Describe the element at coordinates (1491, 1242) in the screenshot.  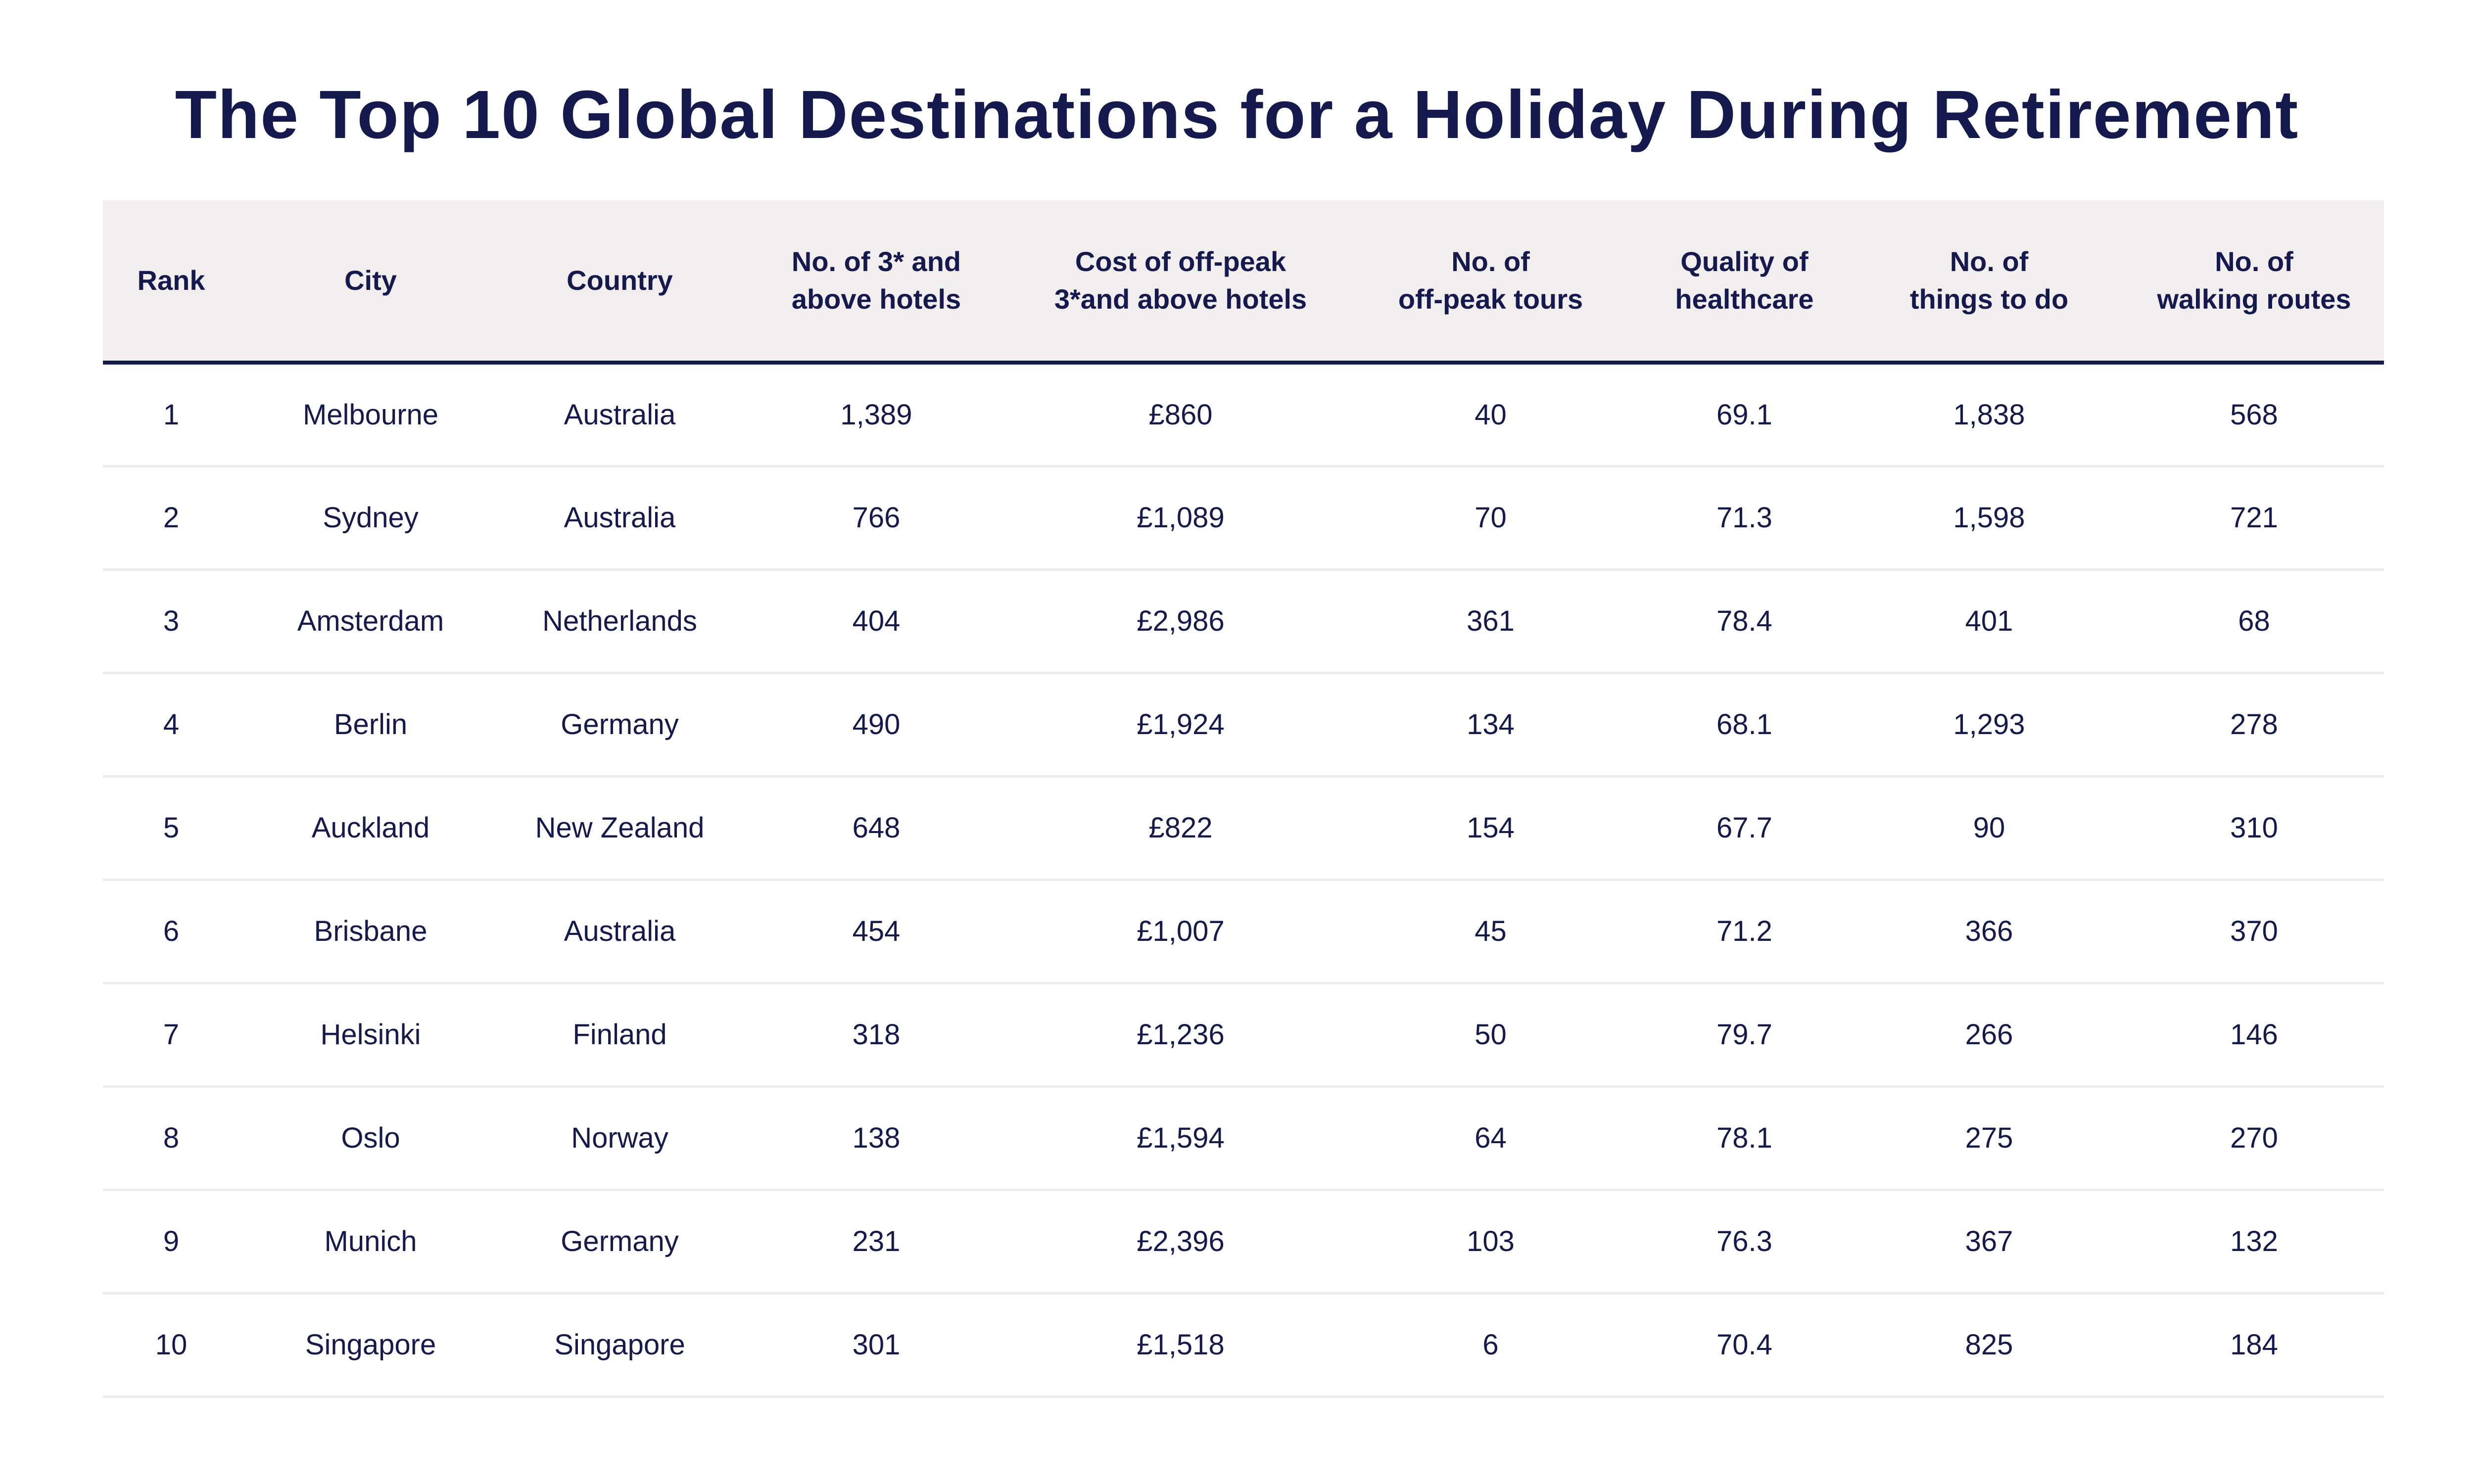
I see `table-cell-tours: 103` at that location.